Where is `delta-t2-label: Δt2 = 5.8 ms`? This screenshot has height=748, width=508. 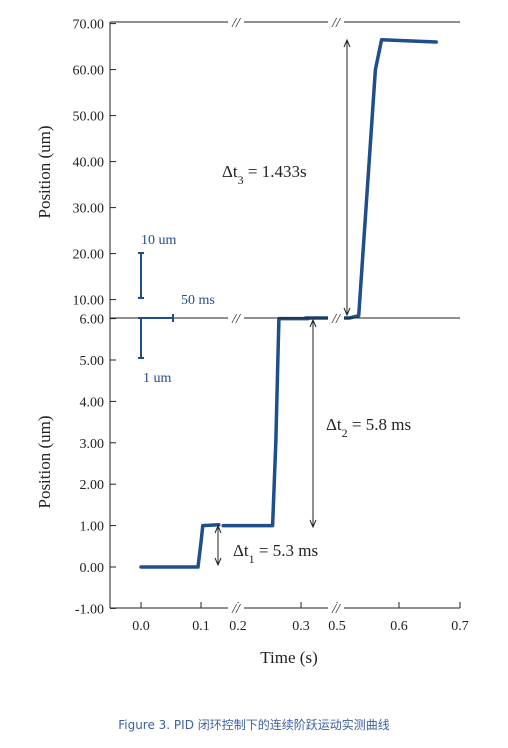
delta-t2-label: Δt2 = 5.8 ms is located at coordinates (368, 427).